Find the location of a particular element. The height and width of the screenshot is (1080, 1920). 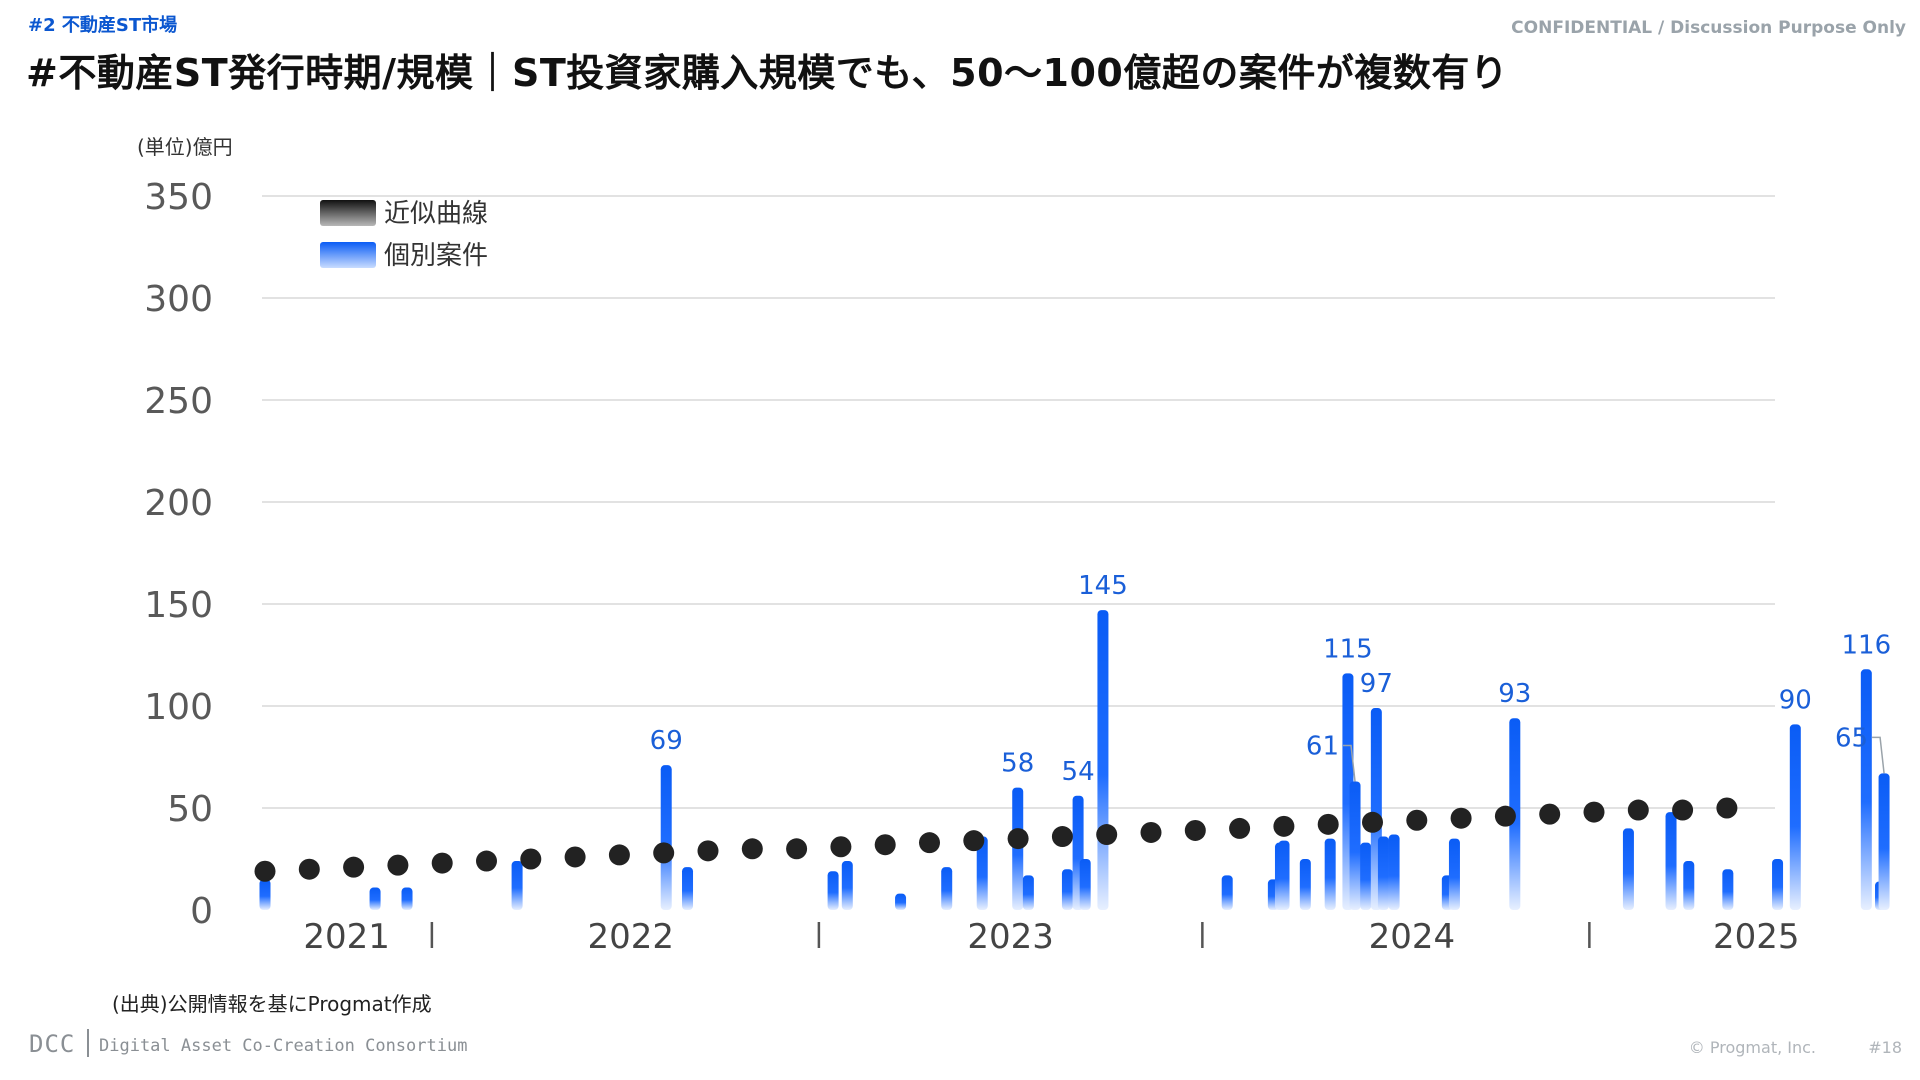

consortium-name: Digital Asset Co-Creation Consortium is located at coordinates (283, 1046).